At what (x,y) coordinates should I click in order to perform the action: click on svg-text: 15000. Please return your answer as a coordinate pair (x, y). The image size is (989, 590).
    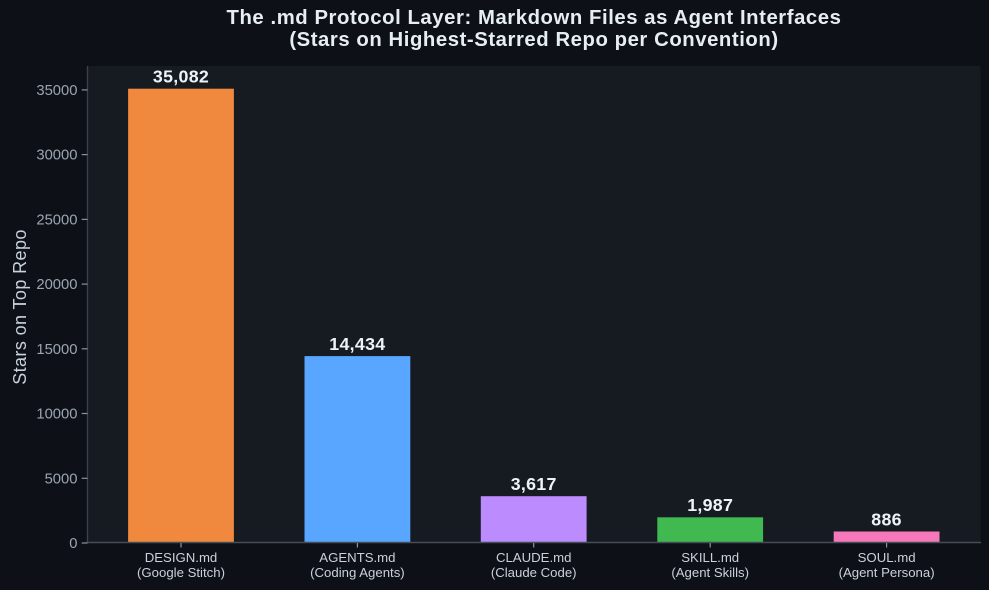
    Looking at the image, I should click on (56, 350).